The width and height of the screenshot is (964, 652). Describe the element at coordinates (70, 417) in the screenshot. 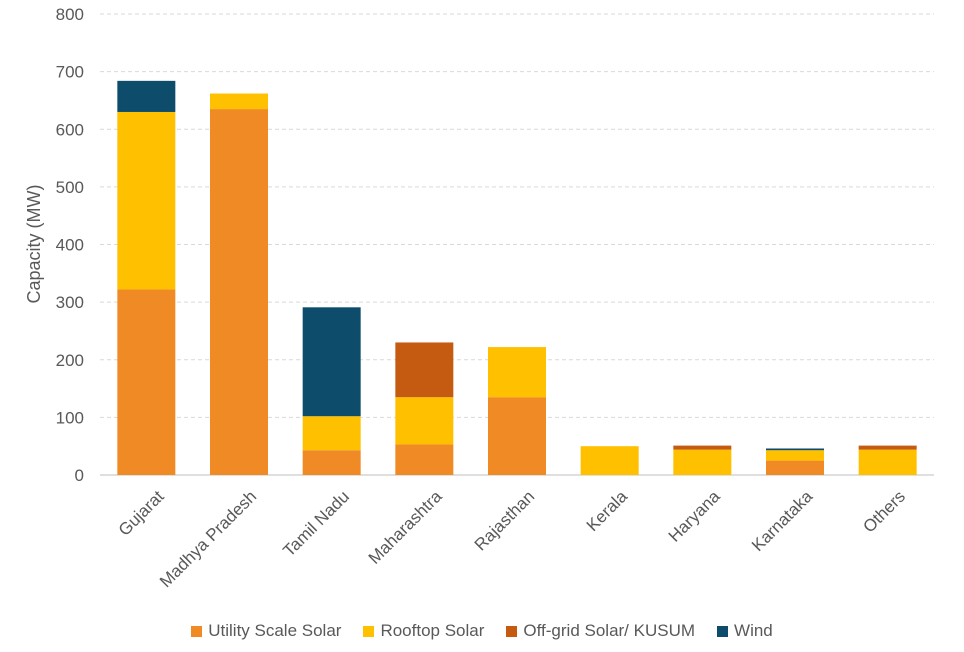

I see `y-tick-label: 100` at that location.